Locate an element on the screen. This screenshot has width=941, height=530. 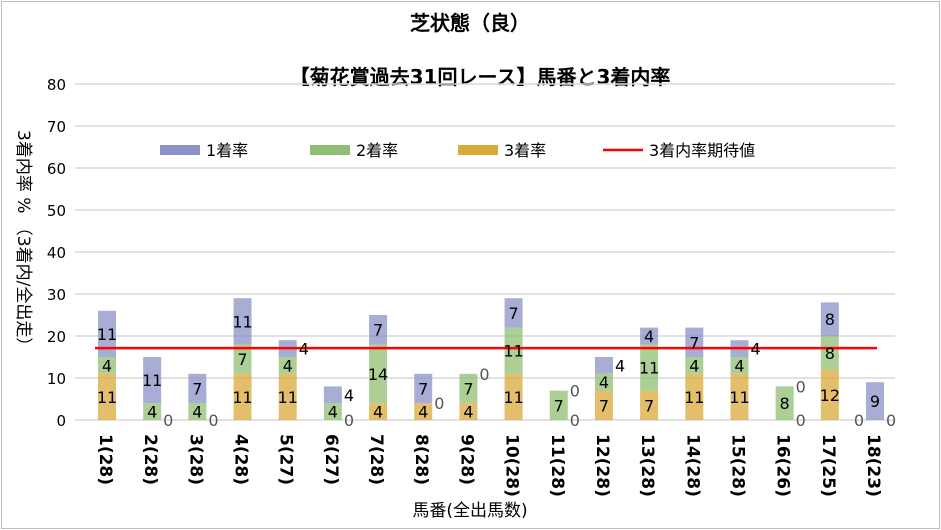
x-tick-label: 1(28) is located at coordinates (105, 459).